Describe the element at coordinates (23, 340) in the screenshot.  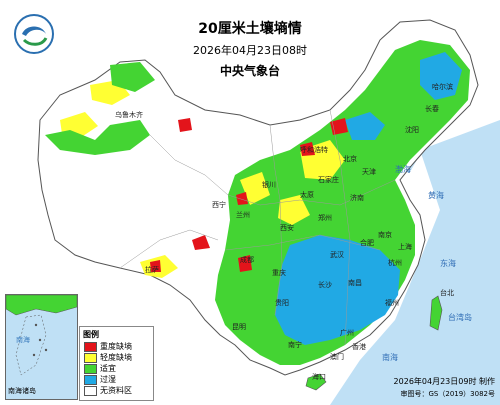
I see `inset-sea-label: 南海` at that location.